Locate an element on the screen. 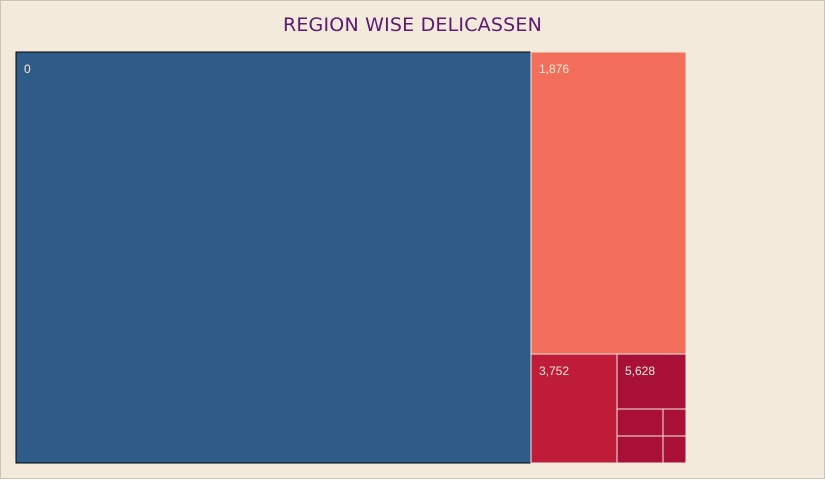 This screenshot has width=825, height=481. treemap-tile-label: 3,752 is located at coordinates (554, 371).